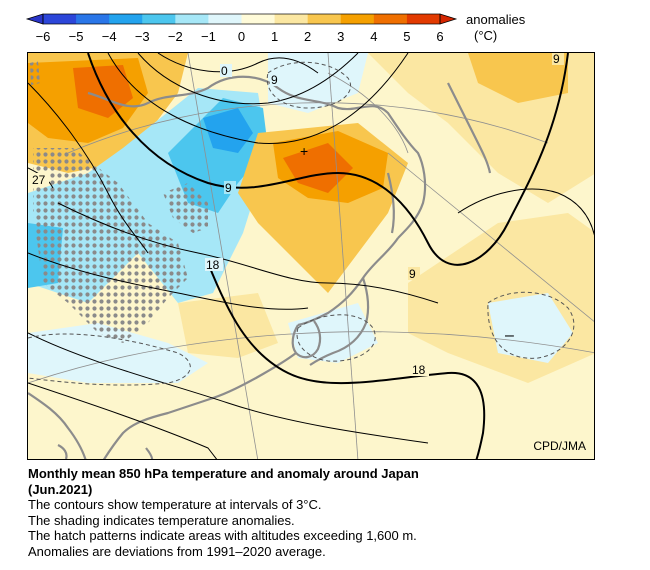 The height and width of the screenshot is (570, 650). I want to click on colorbar-unit: (°C), so click(486, 35).